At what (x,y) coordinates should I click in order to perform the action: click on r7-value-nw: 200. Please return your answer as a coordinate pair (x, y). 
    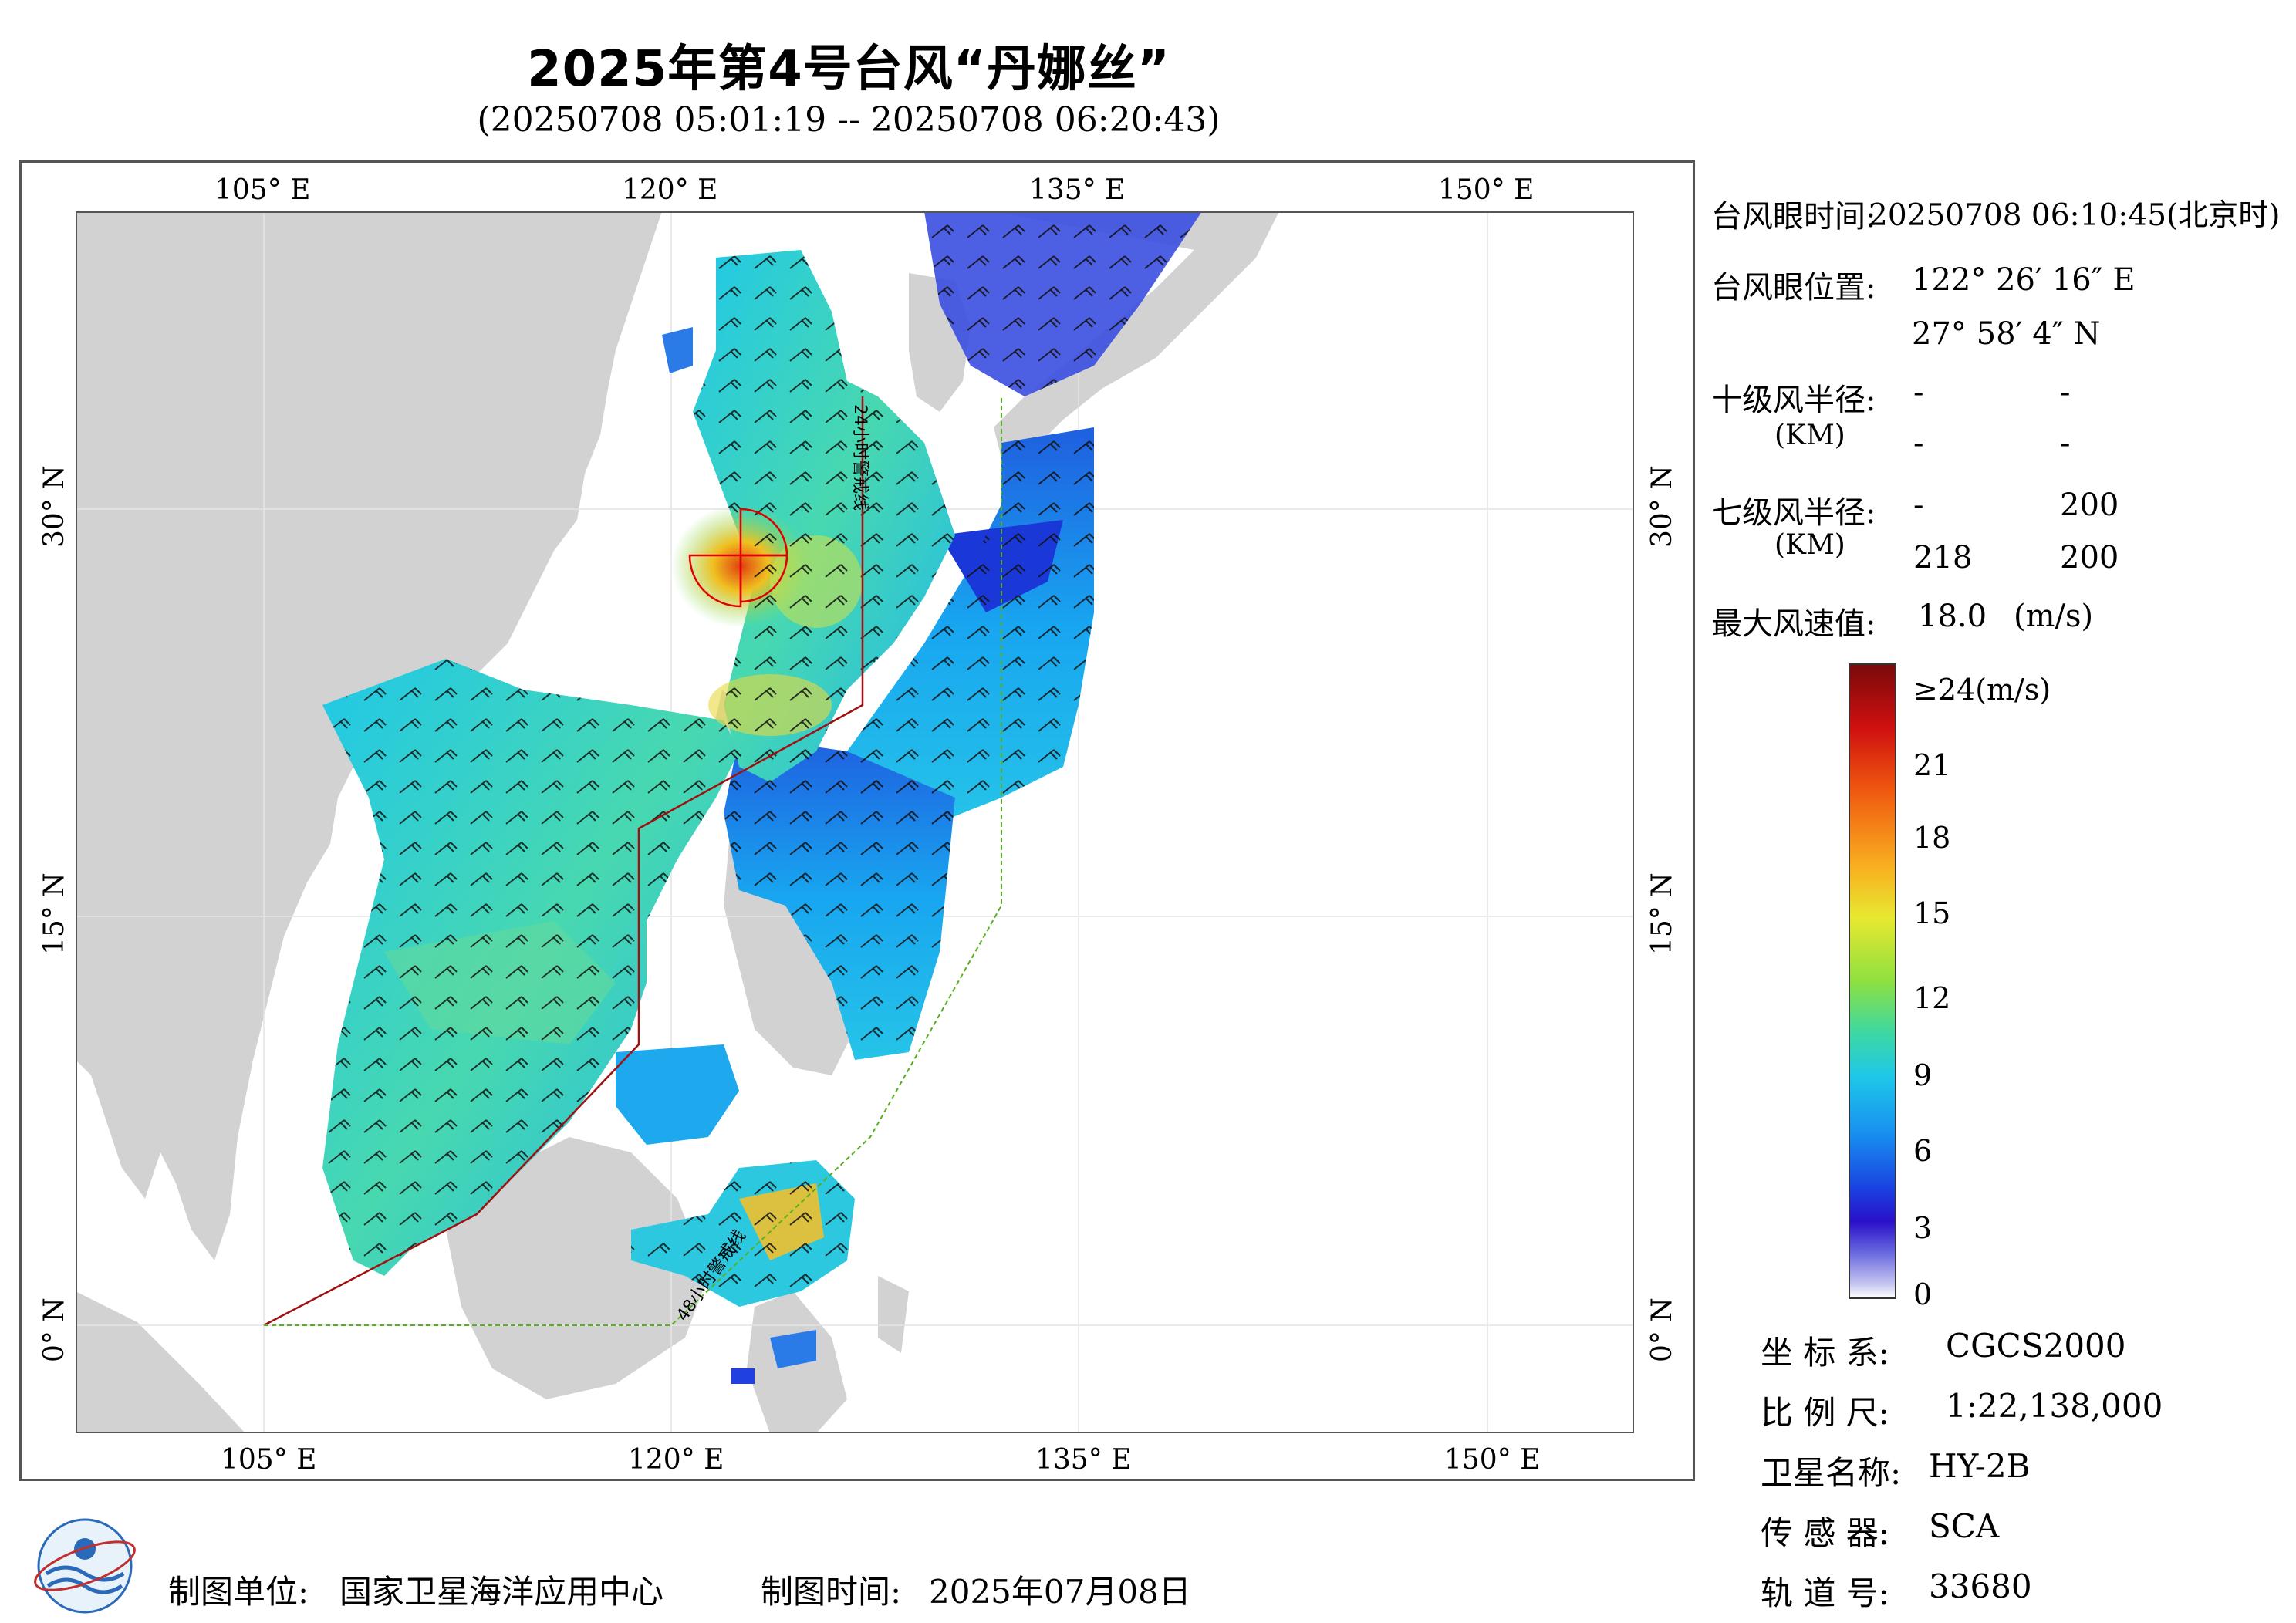
    Looking at the image, I should click on (2089, 557).